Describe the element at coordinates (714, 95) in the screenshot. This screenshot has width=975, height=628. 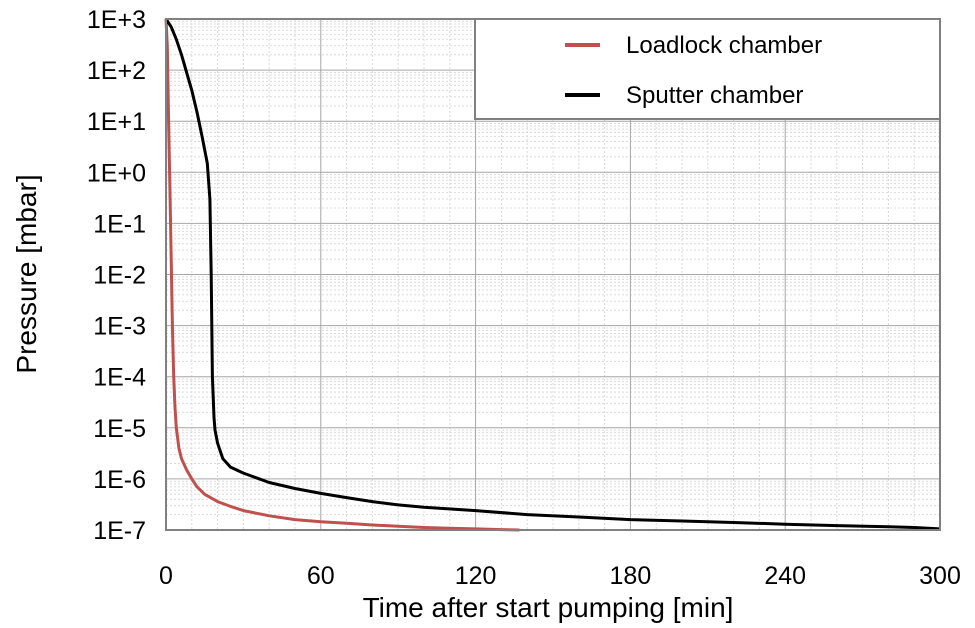
I see `legend-label-sputter: Sputter chamber` at that location.